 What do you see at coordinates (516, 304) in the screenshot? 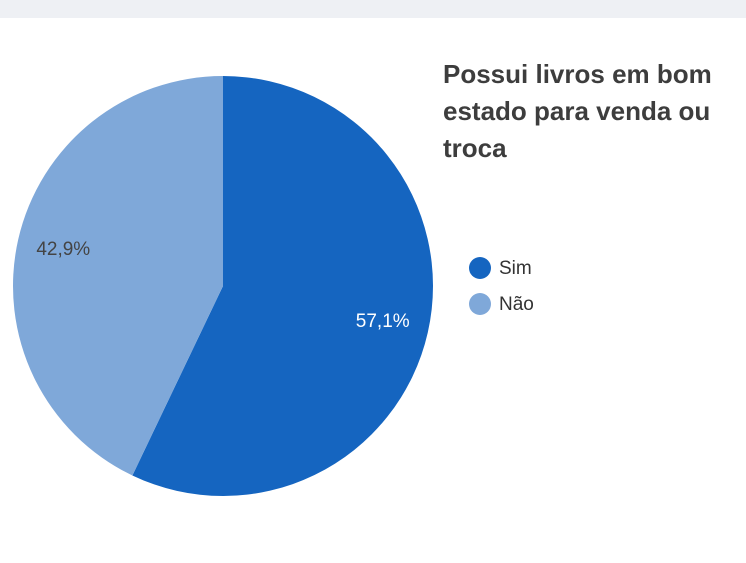
I see `legend-label: Não` at bounding box center [516, 304].